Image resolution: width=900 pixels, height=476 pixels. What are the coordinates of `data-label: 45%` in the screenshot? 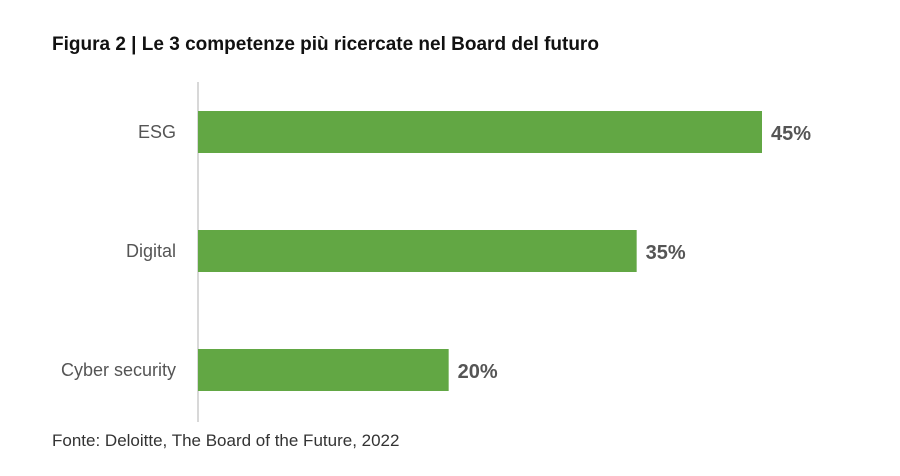 It's located at (791, 134).